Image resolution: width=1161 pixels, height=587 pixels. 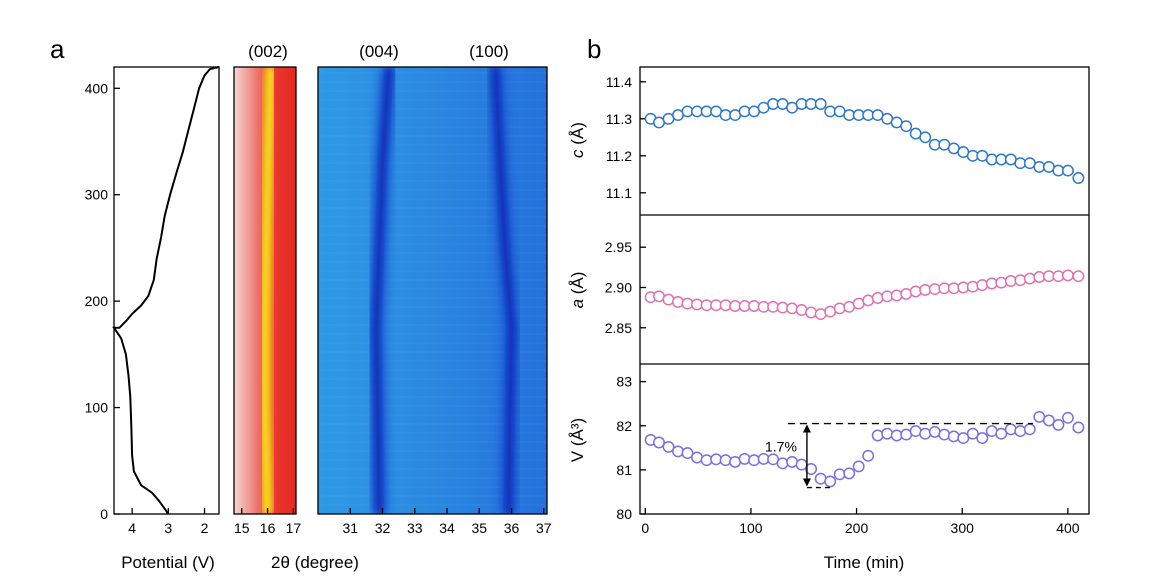 I want to click on a-axis-unit: (Å), so click(x=577, y=285).